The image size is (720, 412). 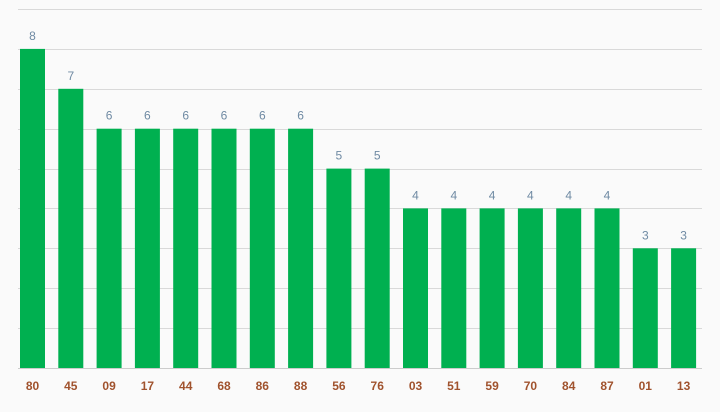 I want to click on value-label-09: 6, so click(x=109, y=116).